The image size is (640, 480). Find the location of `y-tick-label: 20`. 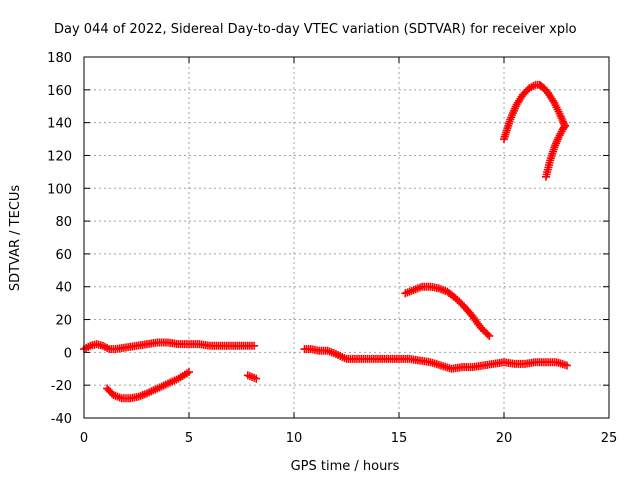

y-tick-label: 20 is located at coordinates (63, 321).